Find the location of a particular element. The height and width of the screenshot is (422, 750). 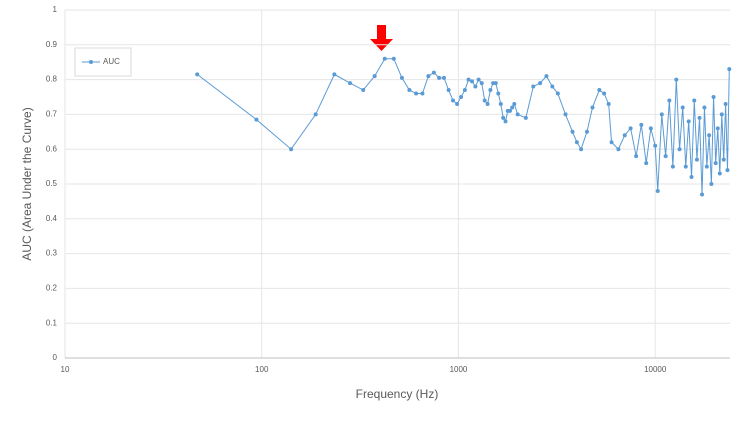

y-tick-label: 0.7 is located at coordinates (52, 114).